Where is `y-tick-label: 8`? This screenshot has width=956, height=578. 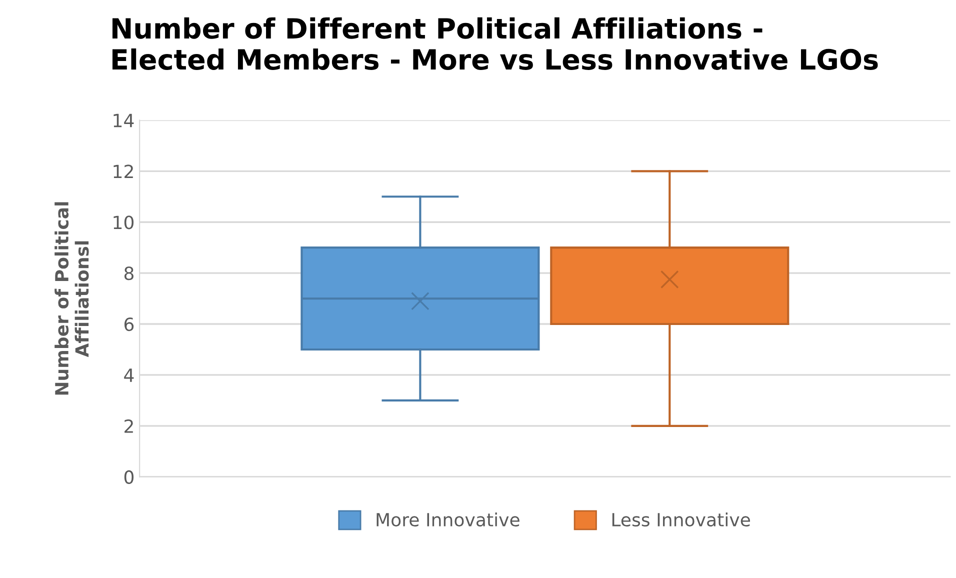
y-tick-label: 8 is located at coordinates (129, 273).